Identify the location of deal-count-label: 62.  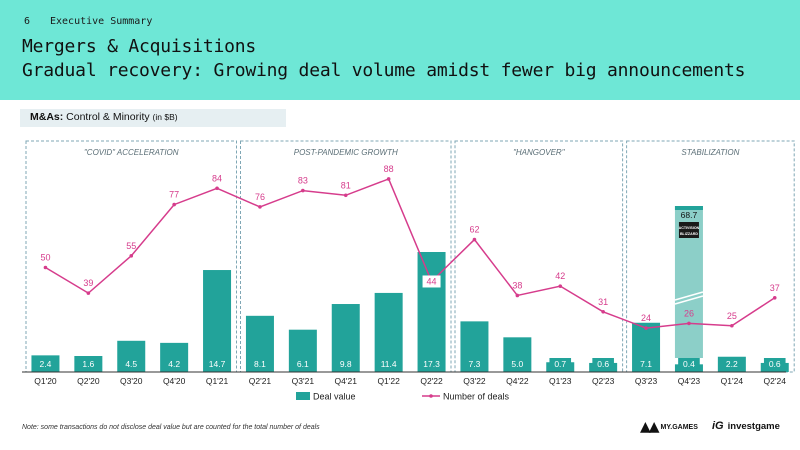
(474, 230).